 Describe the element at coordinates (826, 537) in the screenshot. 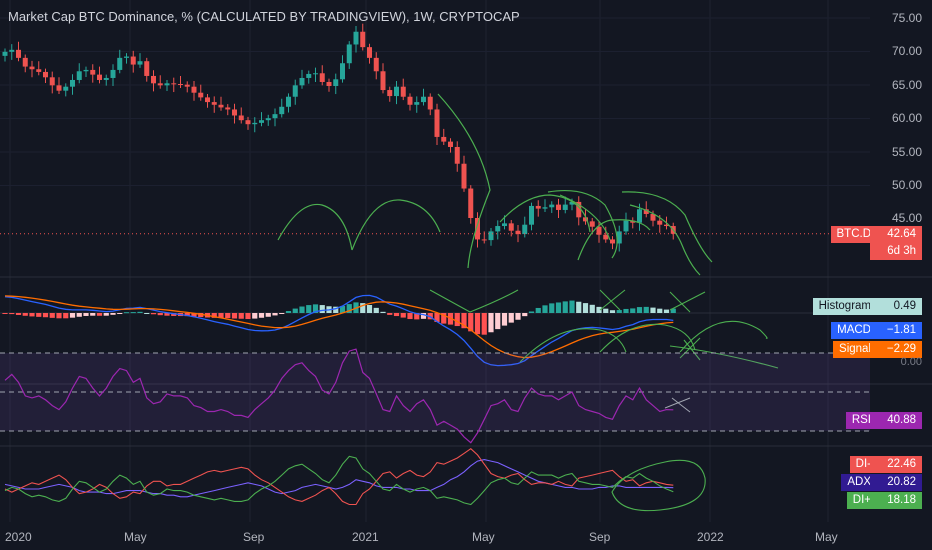

I see `time-axis-label: May` at that location.